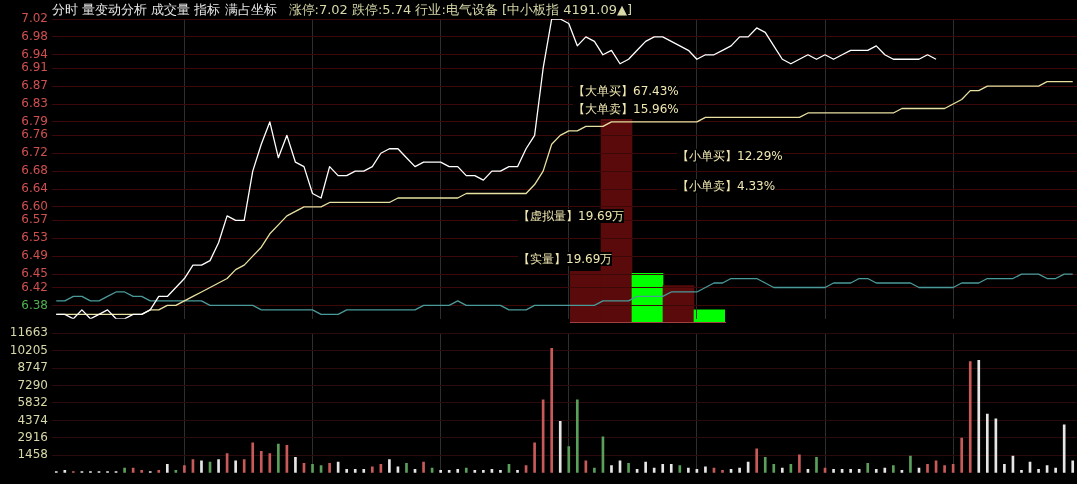 This screenshot has height=484, width=1077. What do you see at coordinates (34, 237) in the screenshot?
I see `y-tick-label: 6.53` at bounding box center [34, 237].